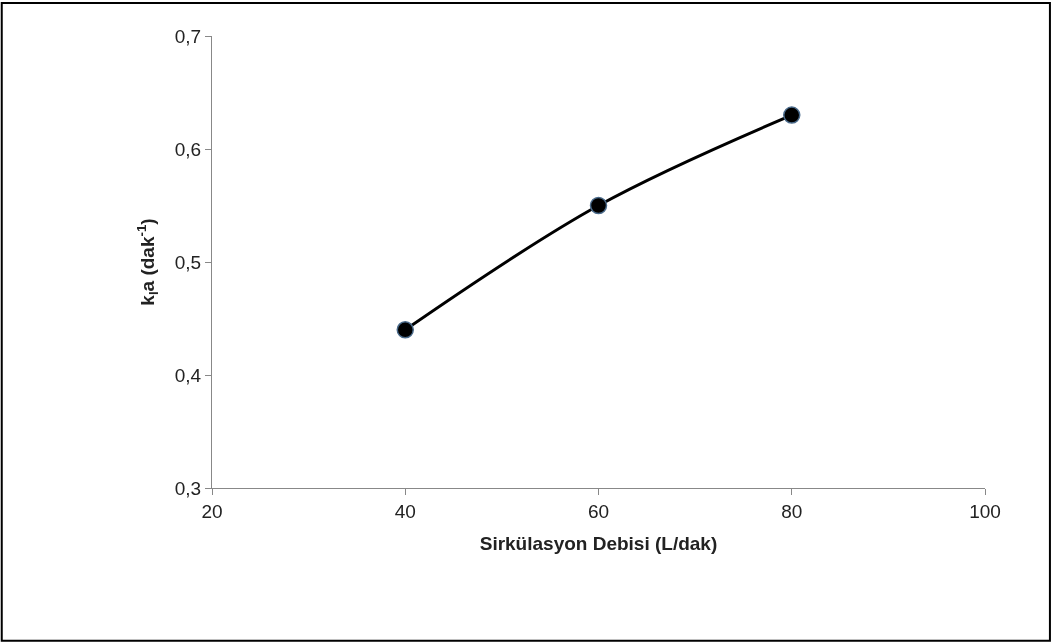  What do you see at coordinates (212, 511) in the screenshot?
I see `x-tick-label: 20` at bounding box center [212, 511].